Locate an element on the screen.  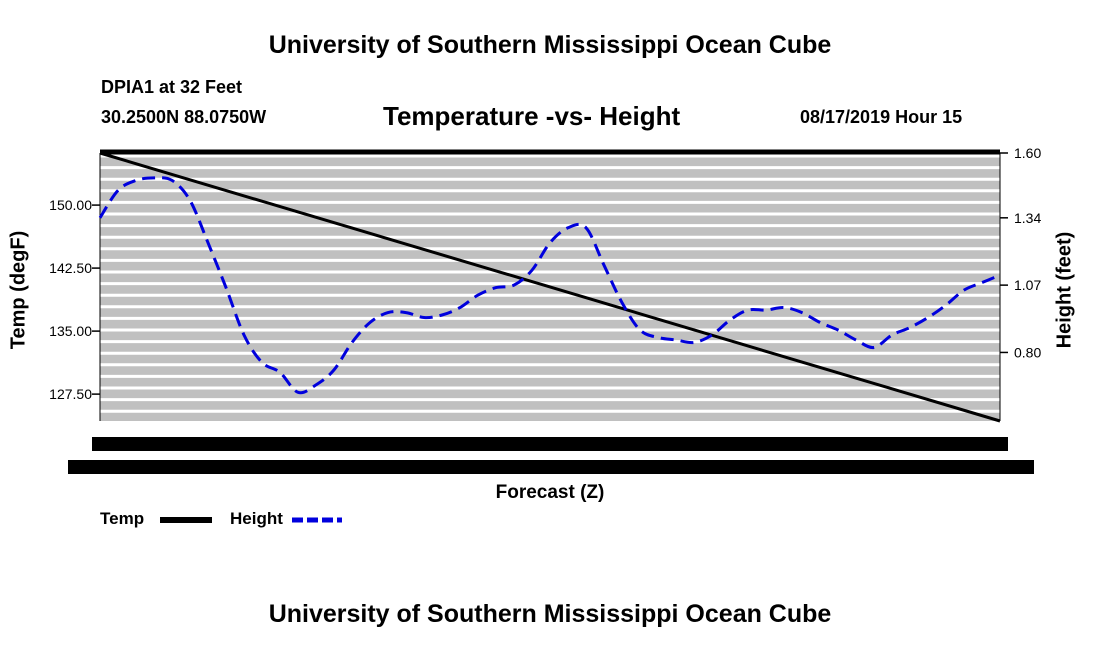
right-axis-tick-label: 1.07 is located at coordinates (1027, 285).